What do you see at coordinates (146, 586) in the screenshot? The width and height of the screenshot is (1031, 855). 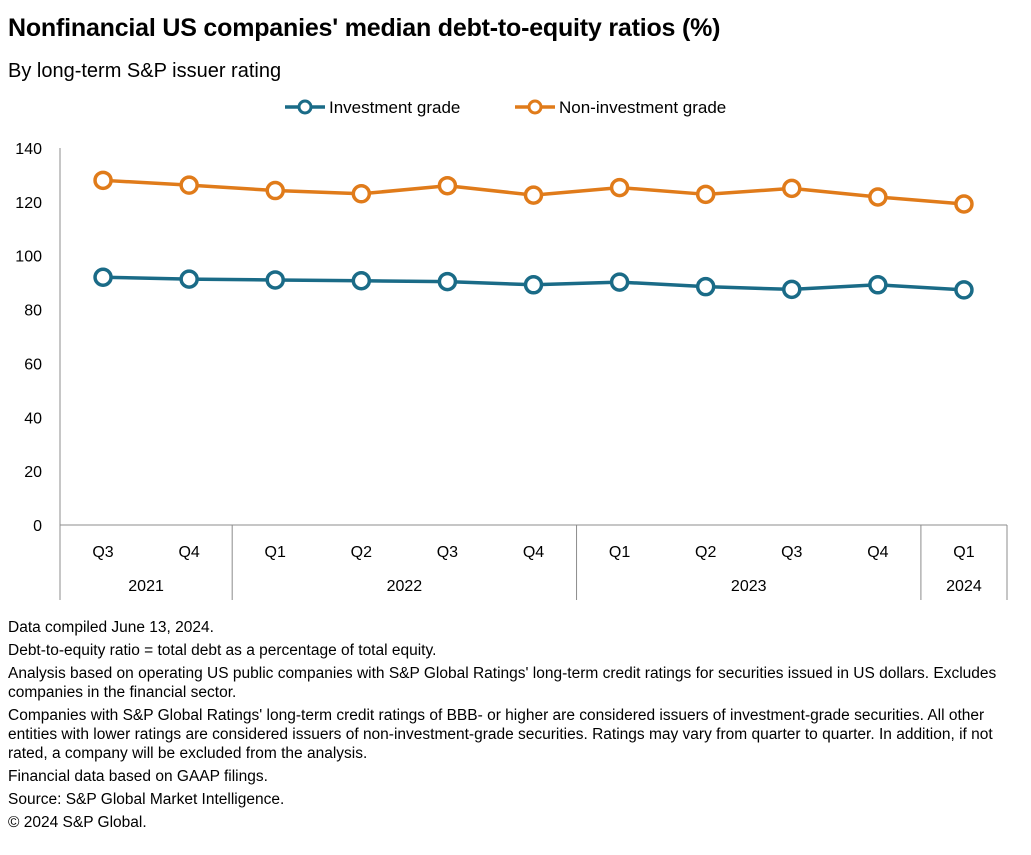 I see `group-label-2021: 2021` at bounding box center [146, 586].